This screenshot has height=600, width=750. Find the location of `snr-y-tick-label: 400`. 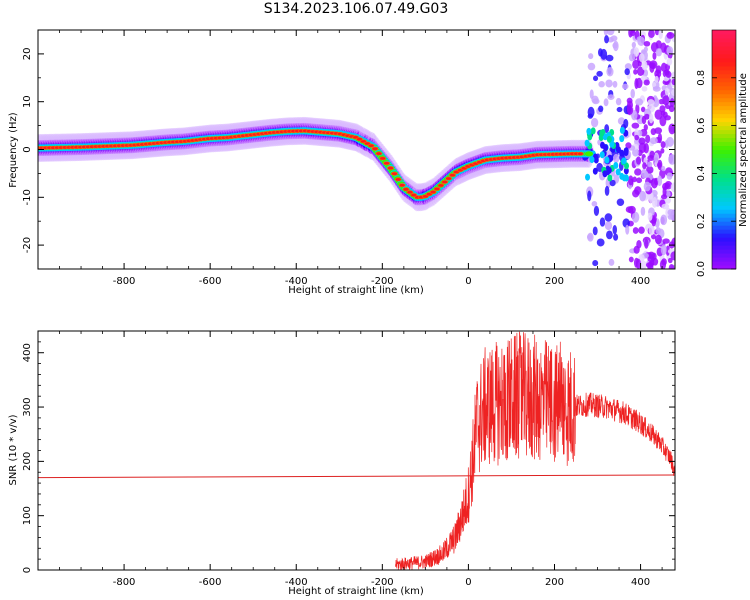

snr-y-tick-label: 400 is located at coordinates (27, 352).